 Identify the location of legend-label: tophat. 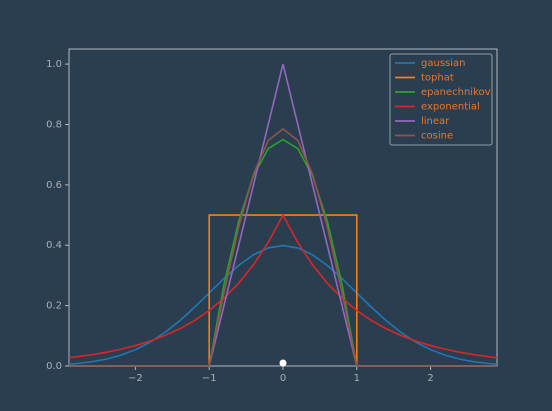
(437, 78).